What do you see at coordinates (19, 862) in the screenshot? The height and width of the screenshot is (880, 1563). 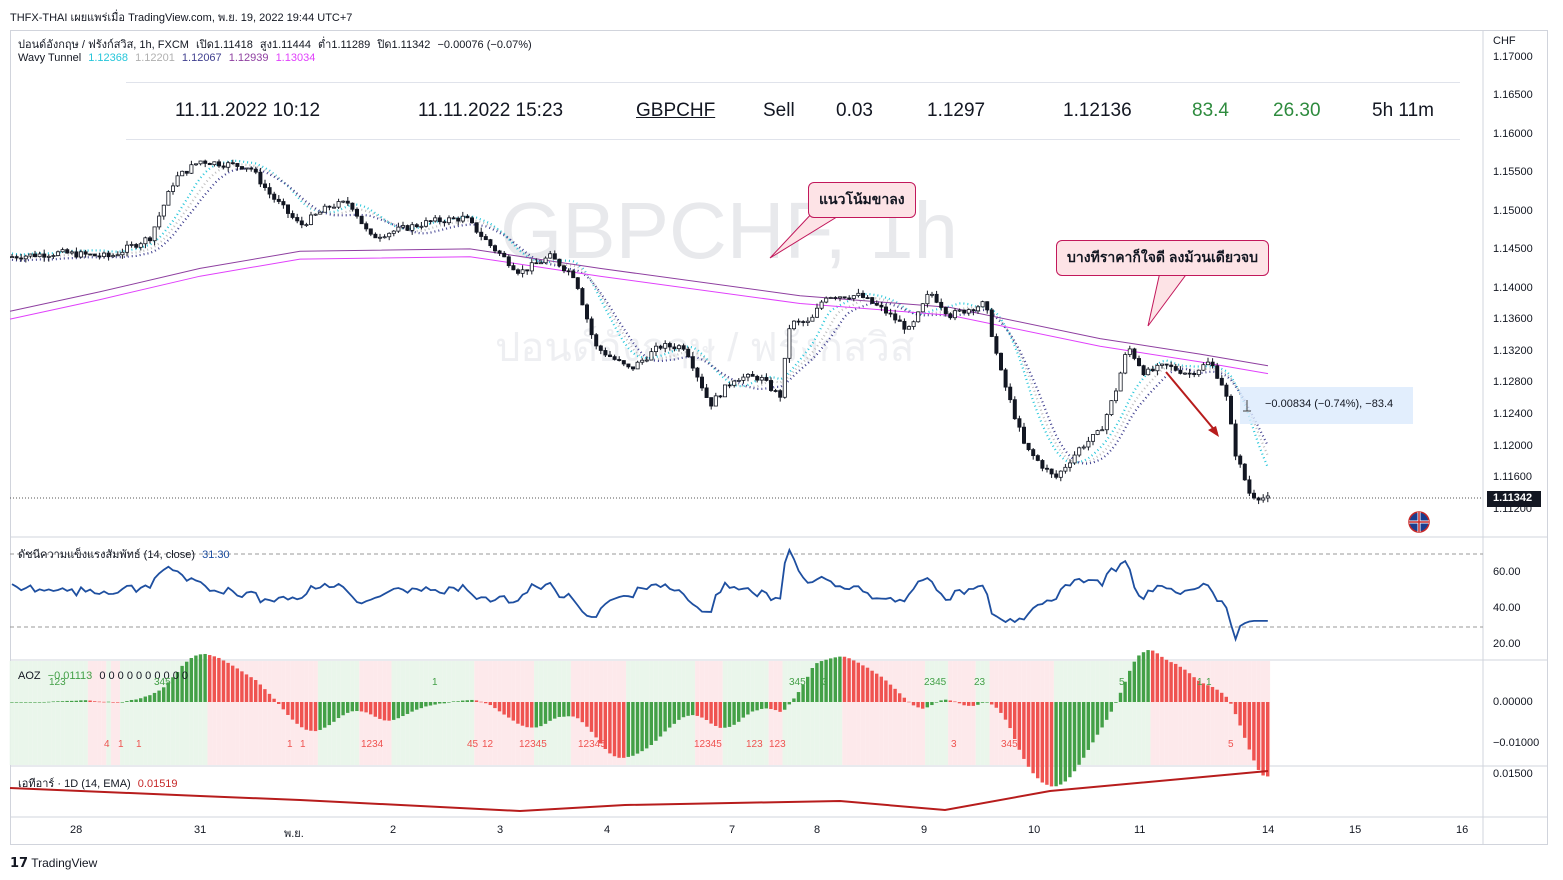 I see `tv-logo-icon: 𝟭𝟳` at bounding box center [19, 862].